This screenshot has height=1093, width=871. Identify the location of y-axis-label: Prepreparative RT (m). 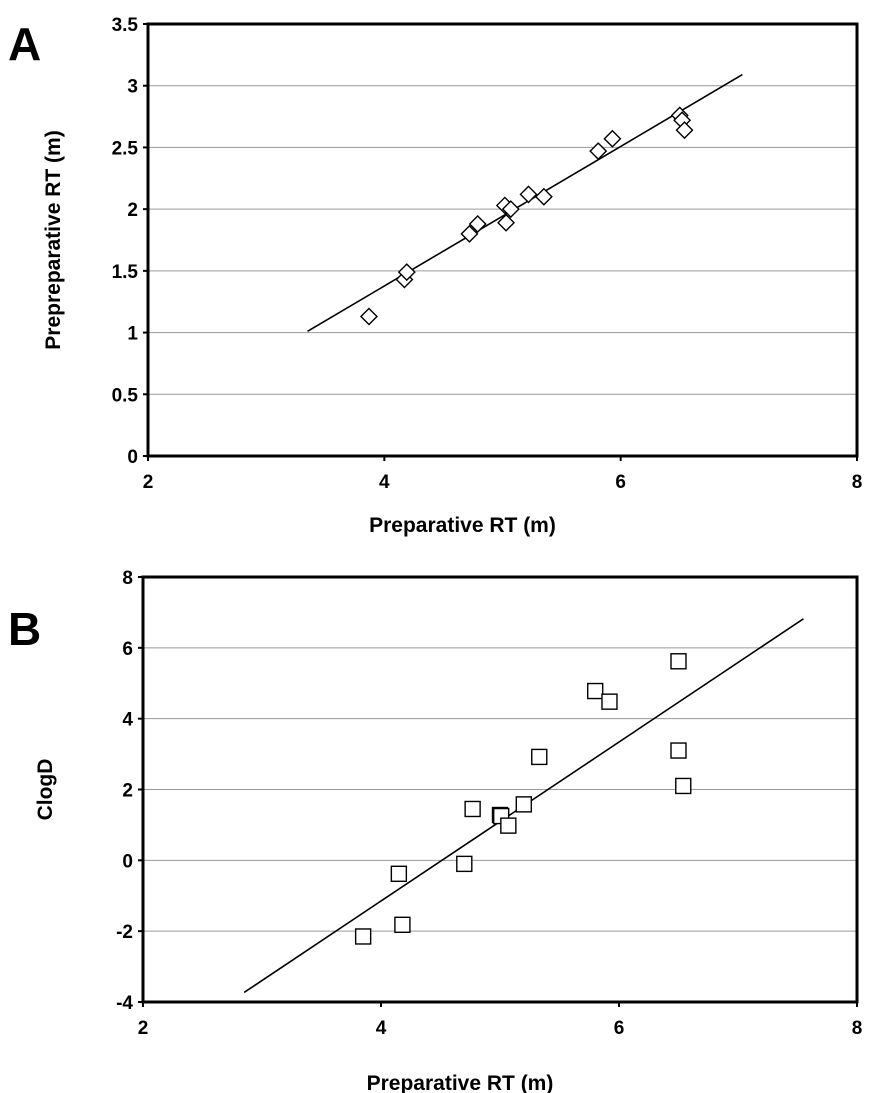
(53, 239).